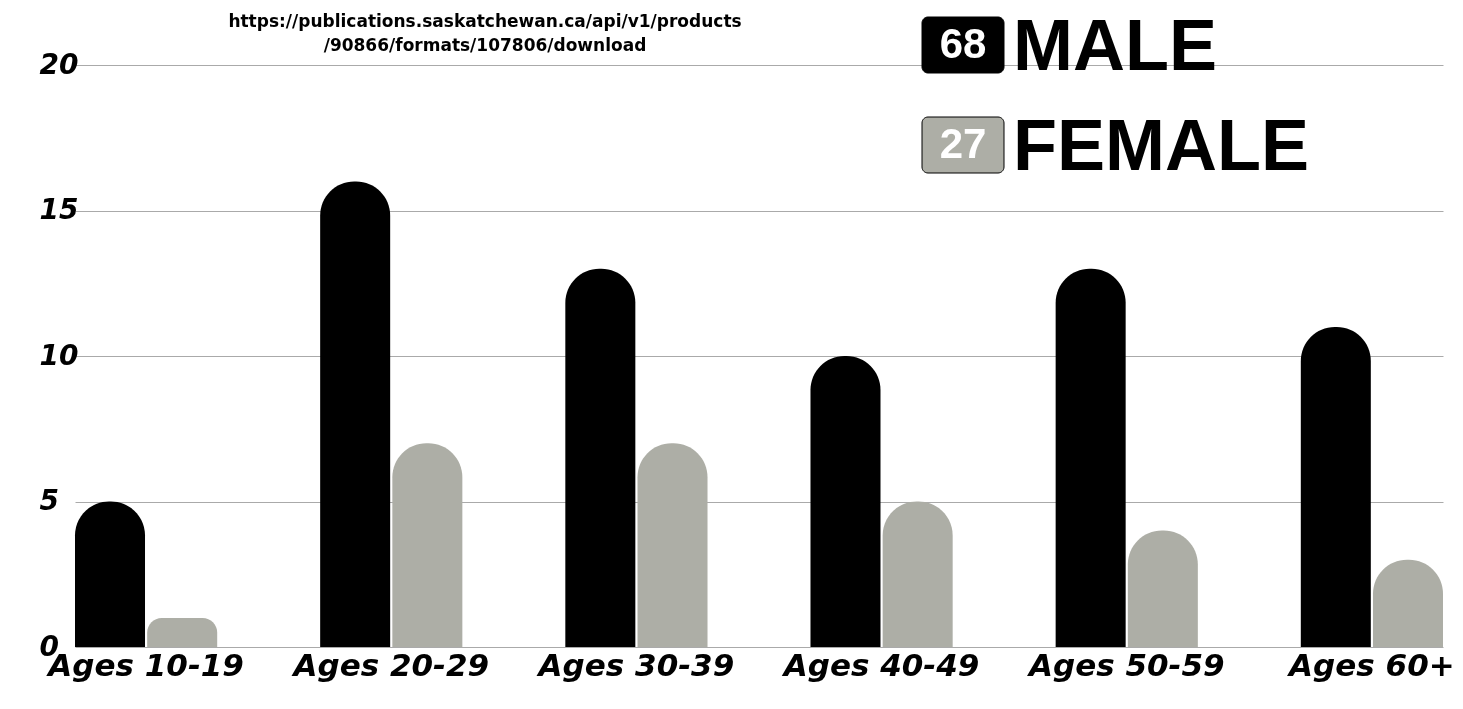  Describe the element at coordinates (59, 355) in the screenshot. I see `y-tick-label: 10` at that location.